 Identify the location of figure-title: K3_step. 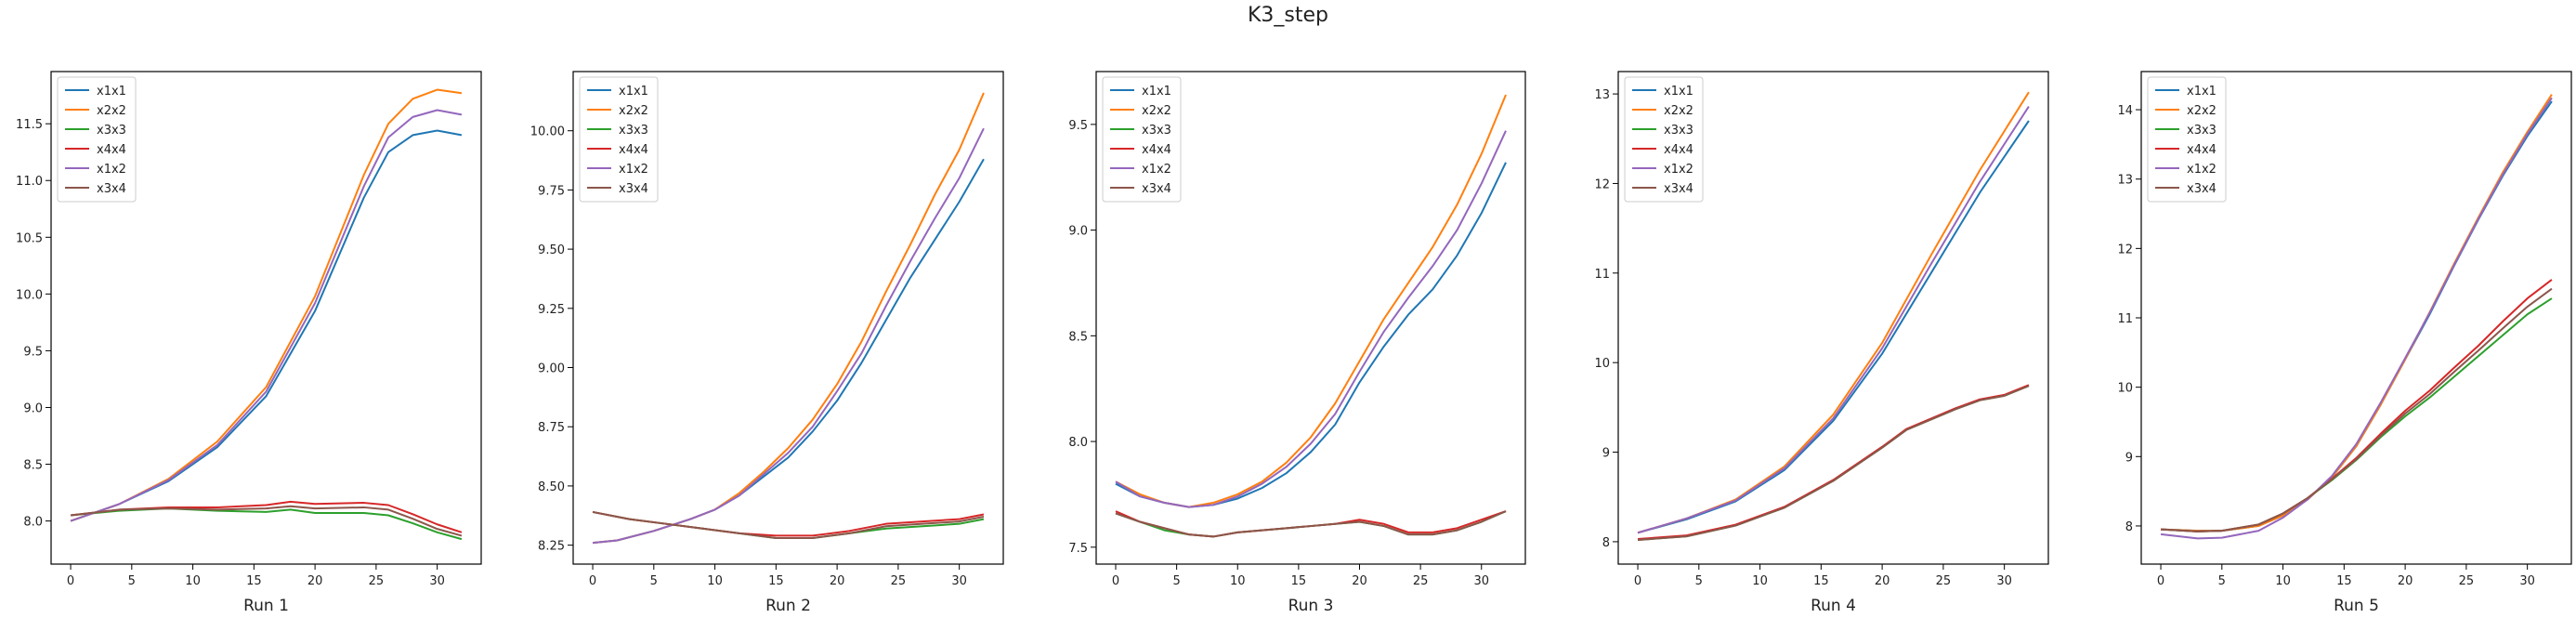
(1287, 15).